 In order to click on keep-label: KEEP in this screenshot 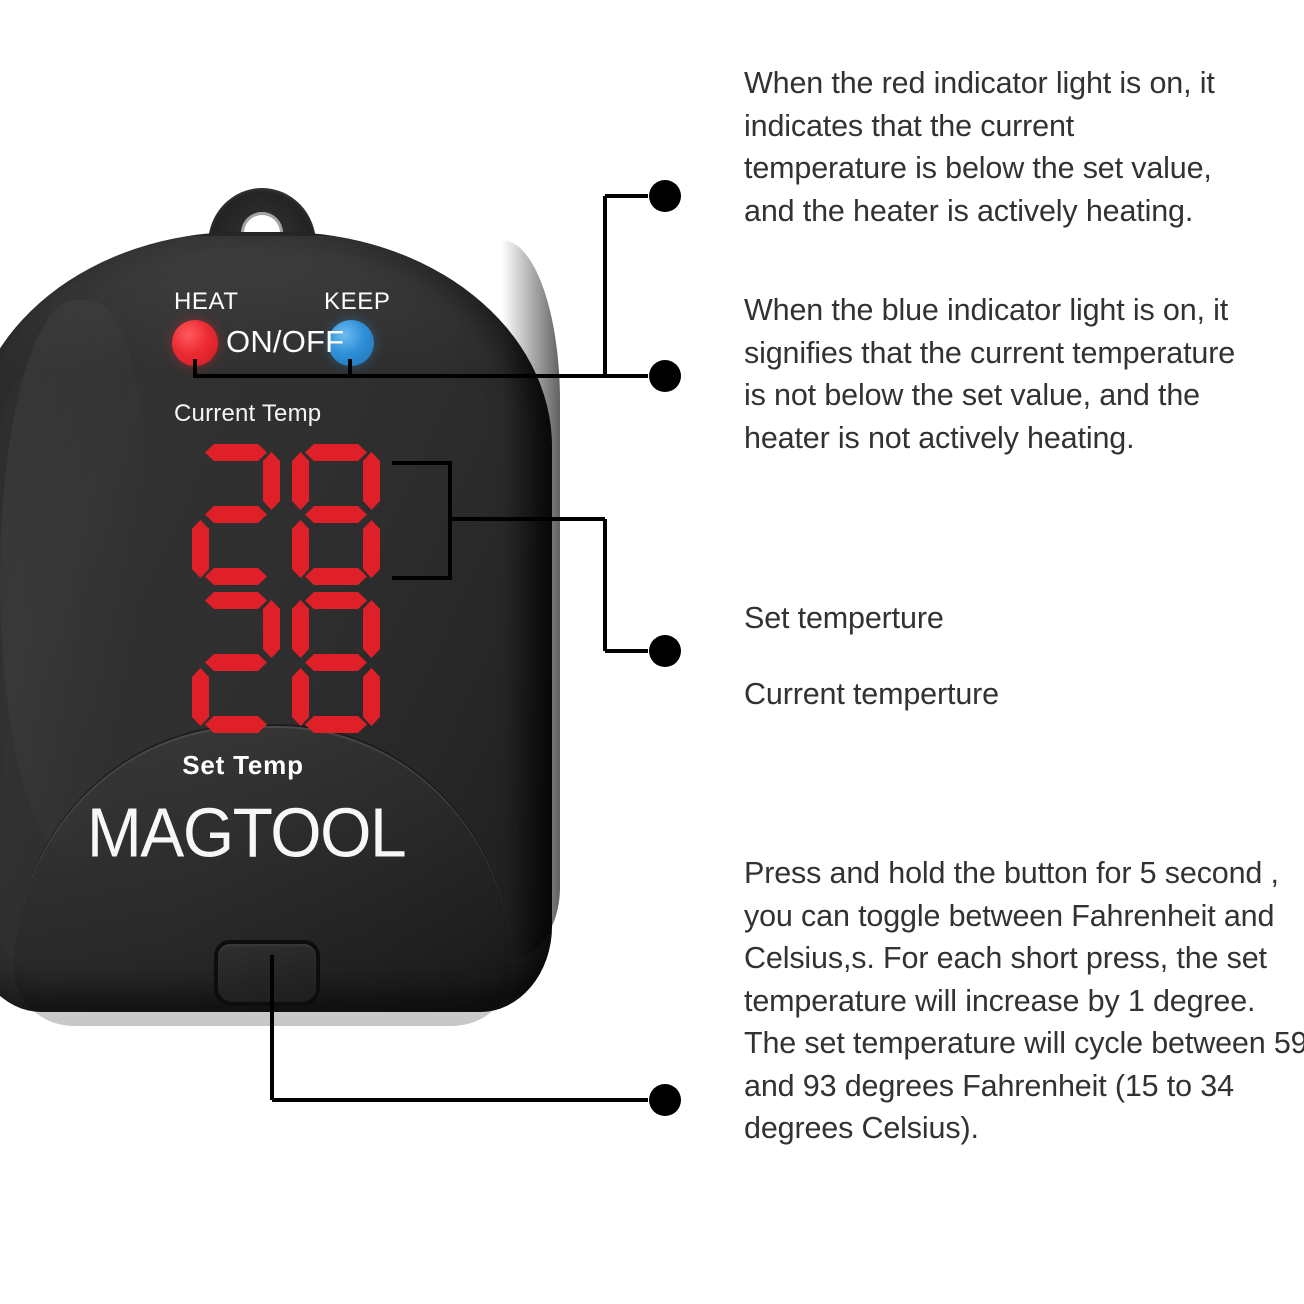, I will do `click(357, 301)`.